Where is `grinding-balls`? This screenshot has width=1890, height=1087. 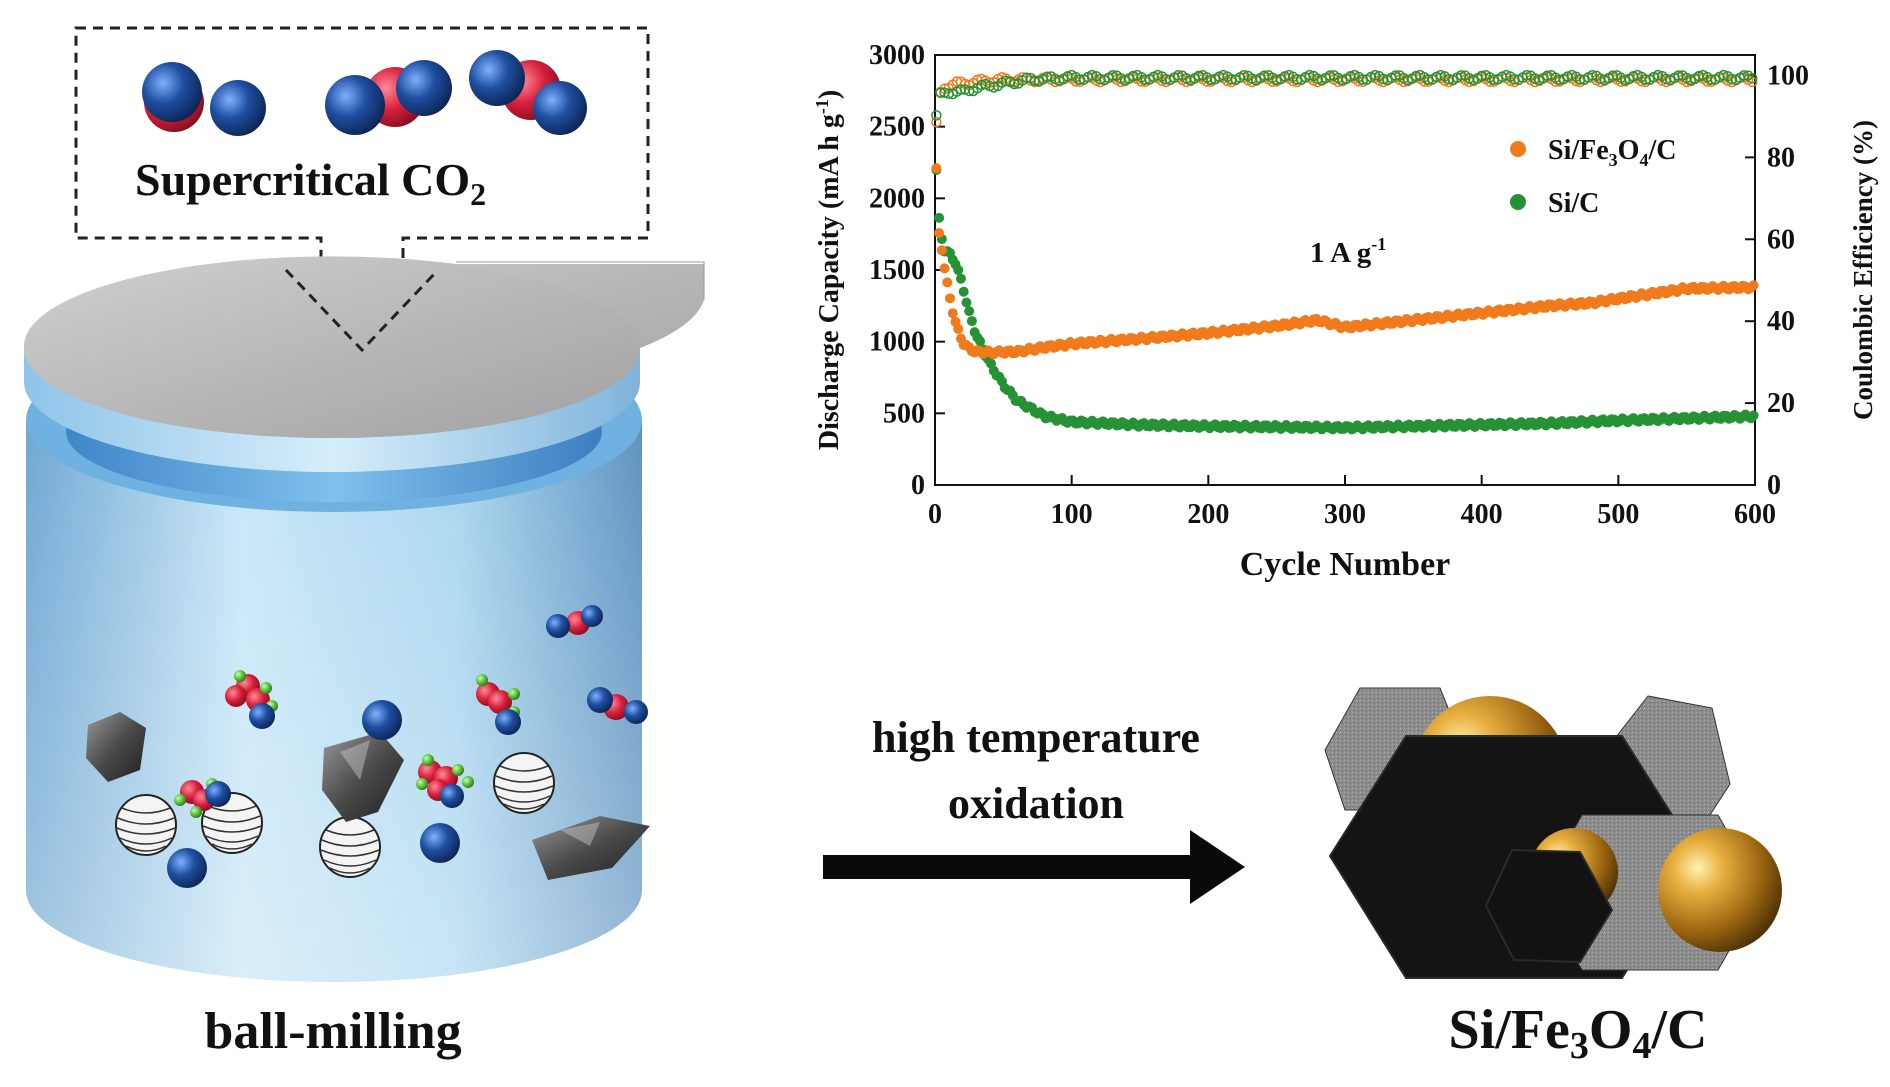 grinding-balls is located at coordinates (335, 815).